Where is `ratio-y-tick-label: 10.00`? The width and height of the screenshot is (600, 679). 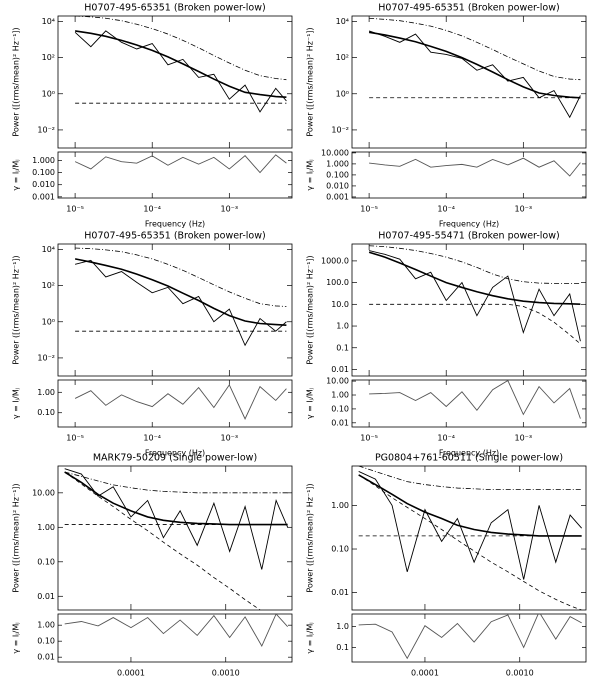
ratio-y-tick-label: 10.00 is located at coordinates (337, 381).